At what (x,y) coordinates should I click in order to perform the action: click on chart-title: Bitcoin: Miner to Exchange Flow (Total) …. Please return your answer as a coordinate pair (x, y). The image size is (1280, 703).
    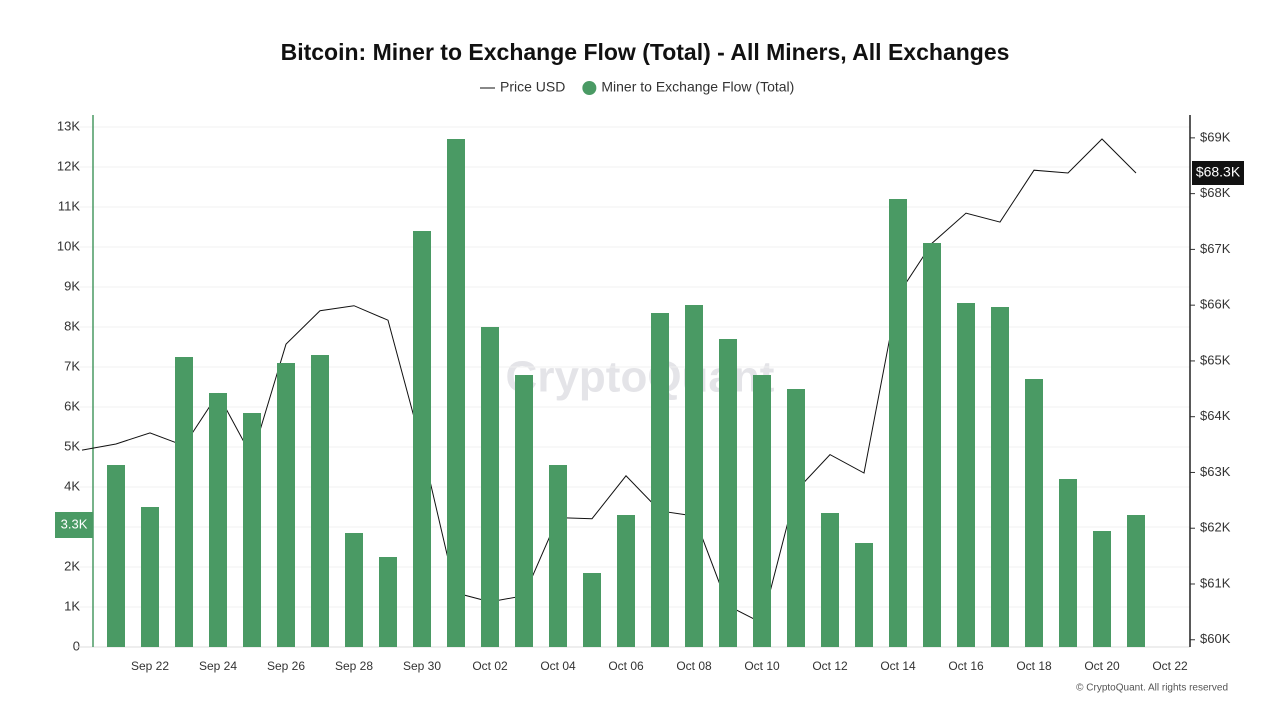
    Looking at the image, I should click on (645, 52).